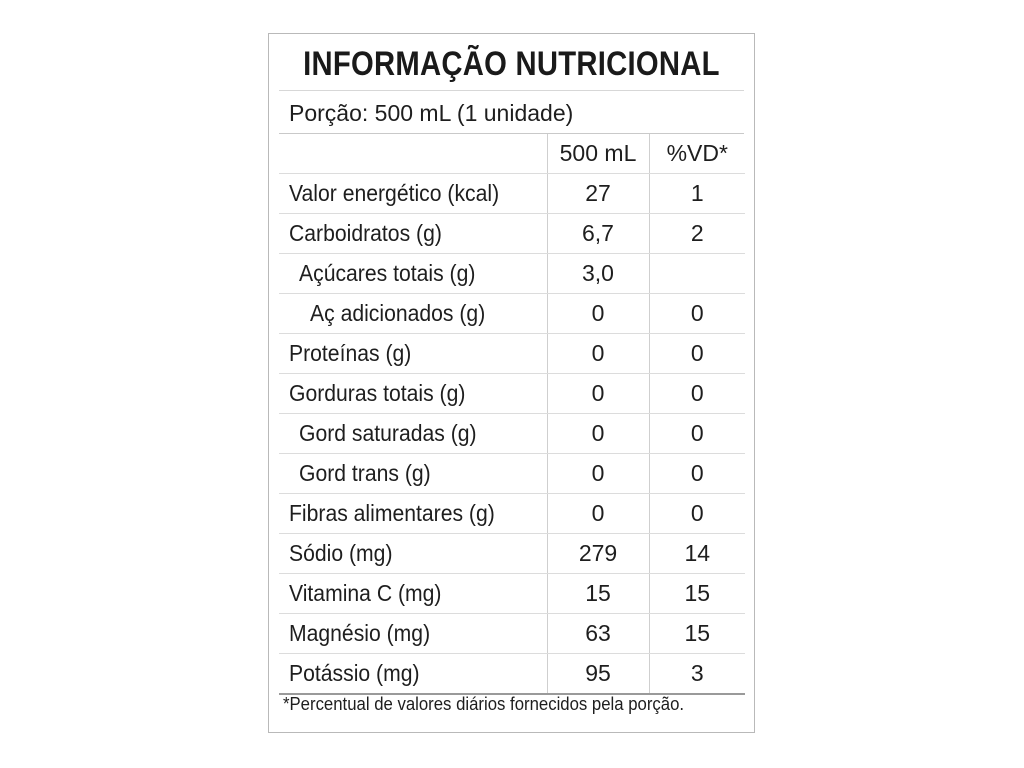  Describe the element at coordinates (394, 193) in the screenshot. I see `nutrient-name-text: Valor energético (kcal)` at that location.